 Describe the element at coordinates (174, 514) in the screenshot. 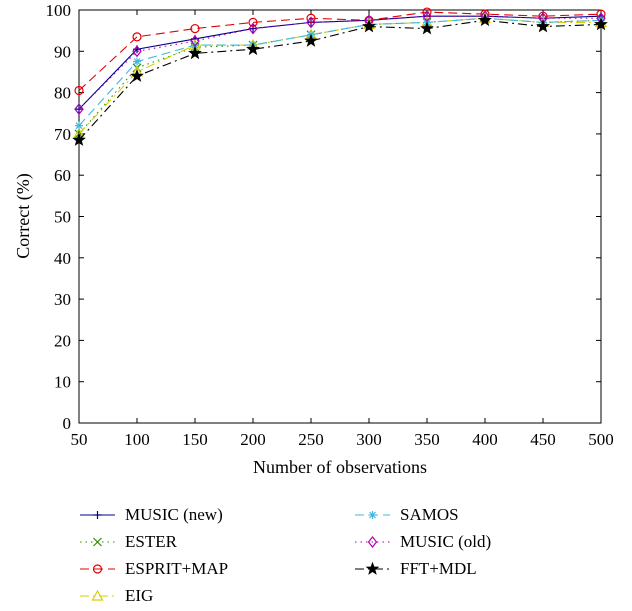

I see `legend-label: MUSIC (new)` at that location.